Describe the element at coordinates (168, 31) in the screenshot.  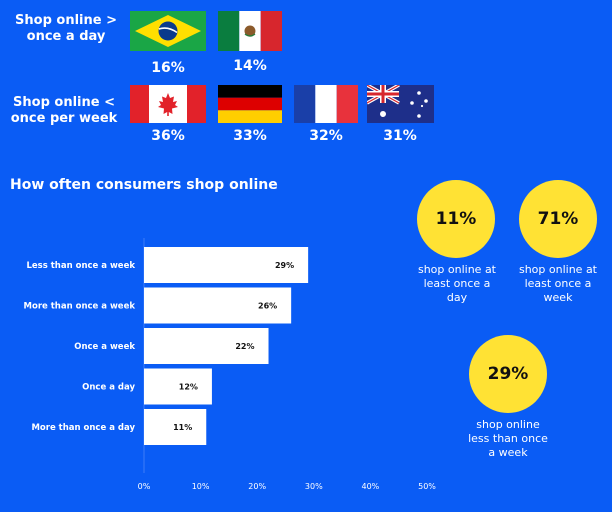
I see `brazil-flag-icon` at that location.